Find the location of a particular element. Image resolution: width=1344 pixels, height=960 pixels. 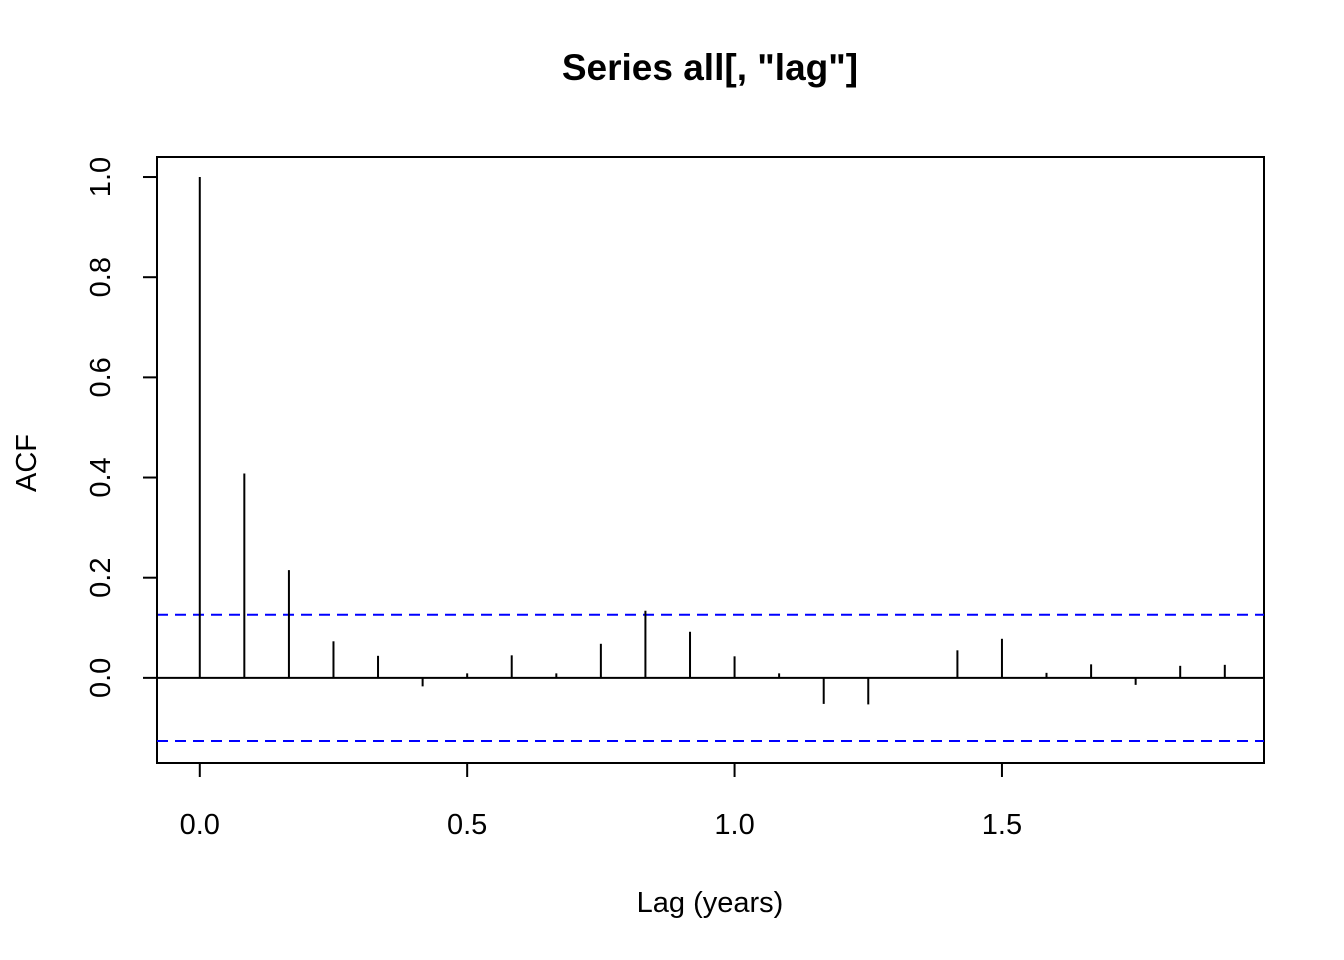

y-tick-label: 0.4 is located at coordinates (101, 477).